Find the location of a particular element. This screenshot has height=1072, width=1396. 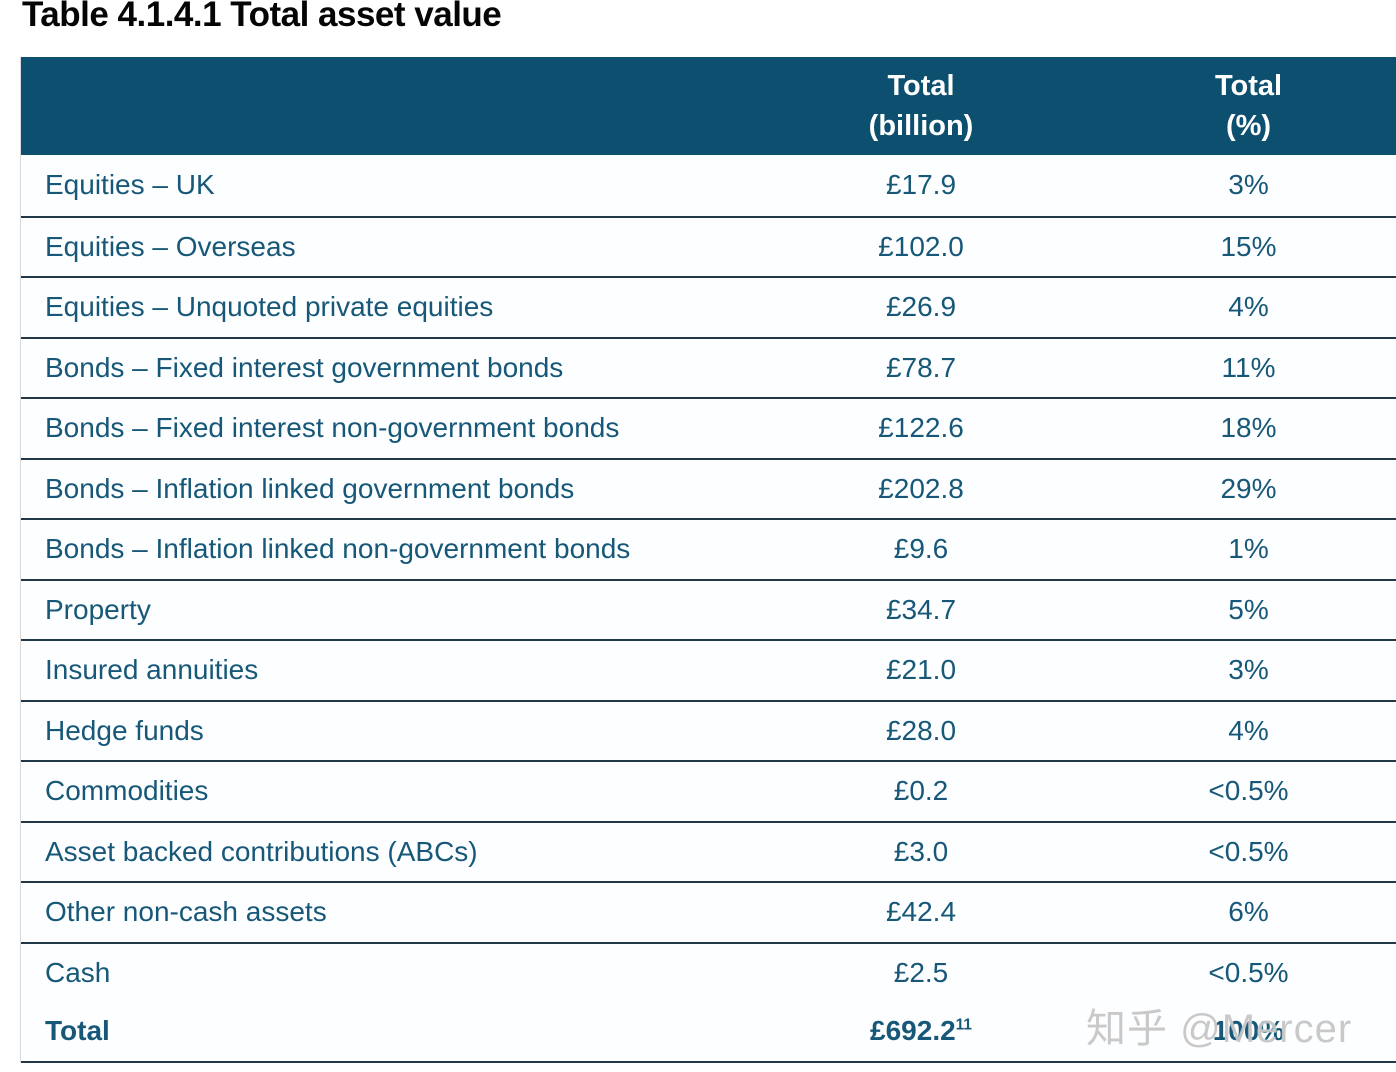

row-billion-value: £0.2 is located at coordinates (921, 791).